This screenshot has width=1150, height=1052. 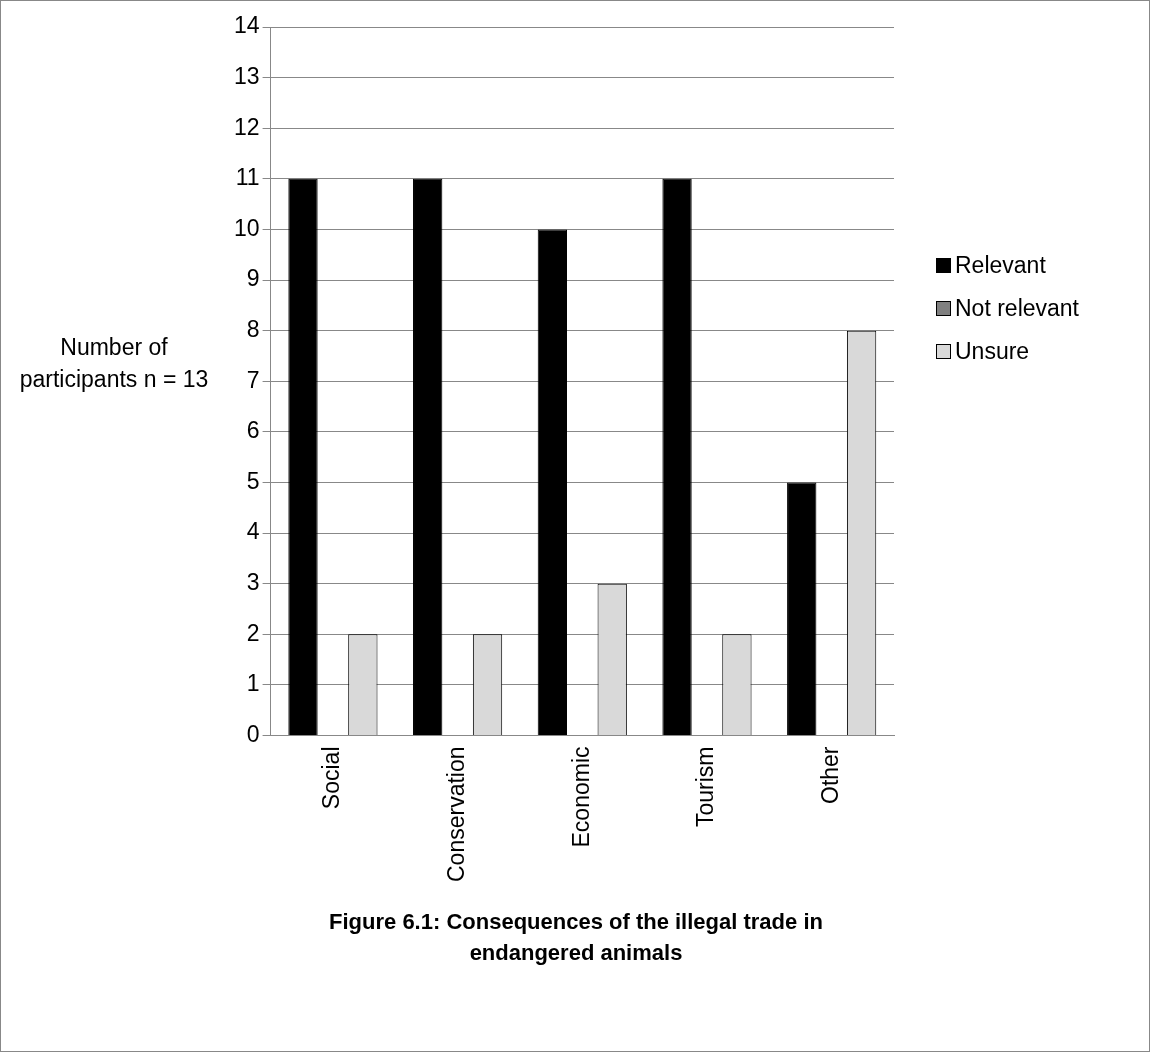 What do you see at coordinates (114, 363) in the screenshot?
I see `y-axis-title: Number of participants n = 13` at bounding box center [114, 363].